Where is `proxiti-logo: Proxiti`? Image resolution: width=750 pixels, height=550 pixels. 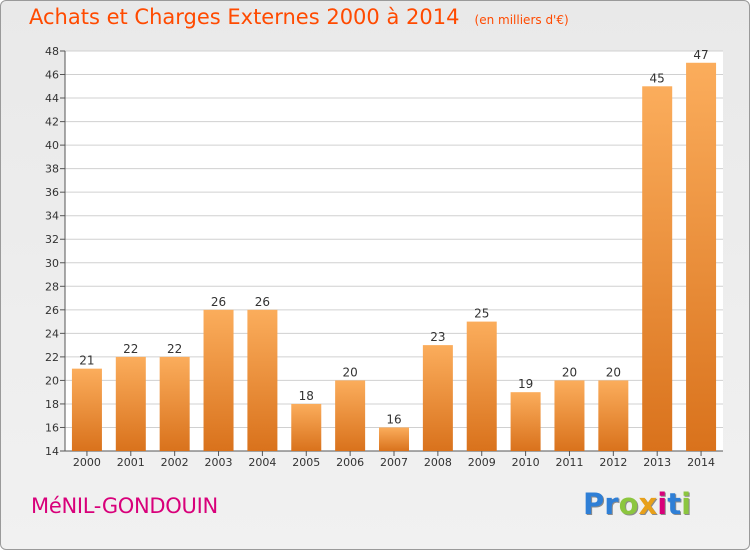 proxiti-logo: Proxiti is located at coordinates (637, 504).